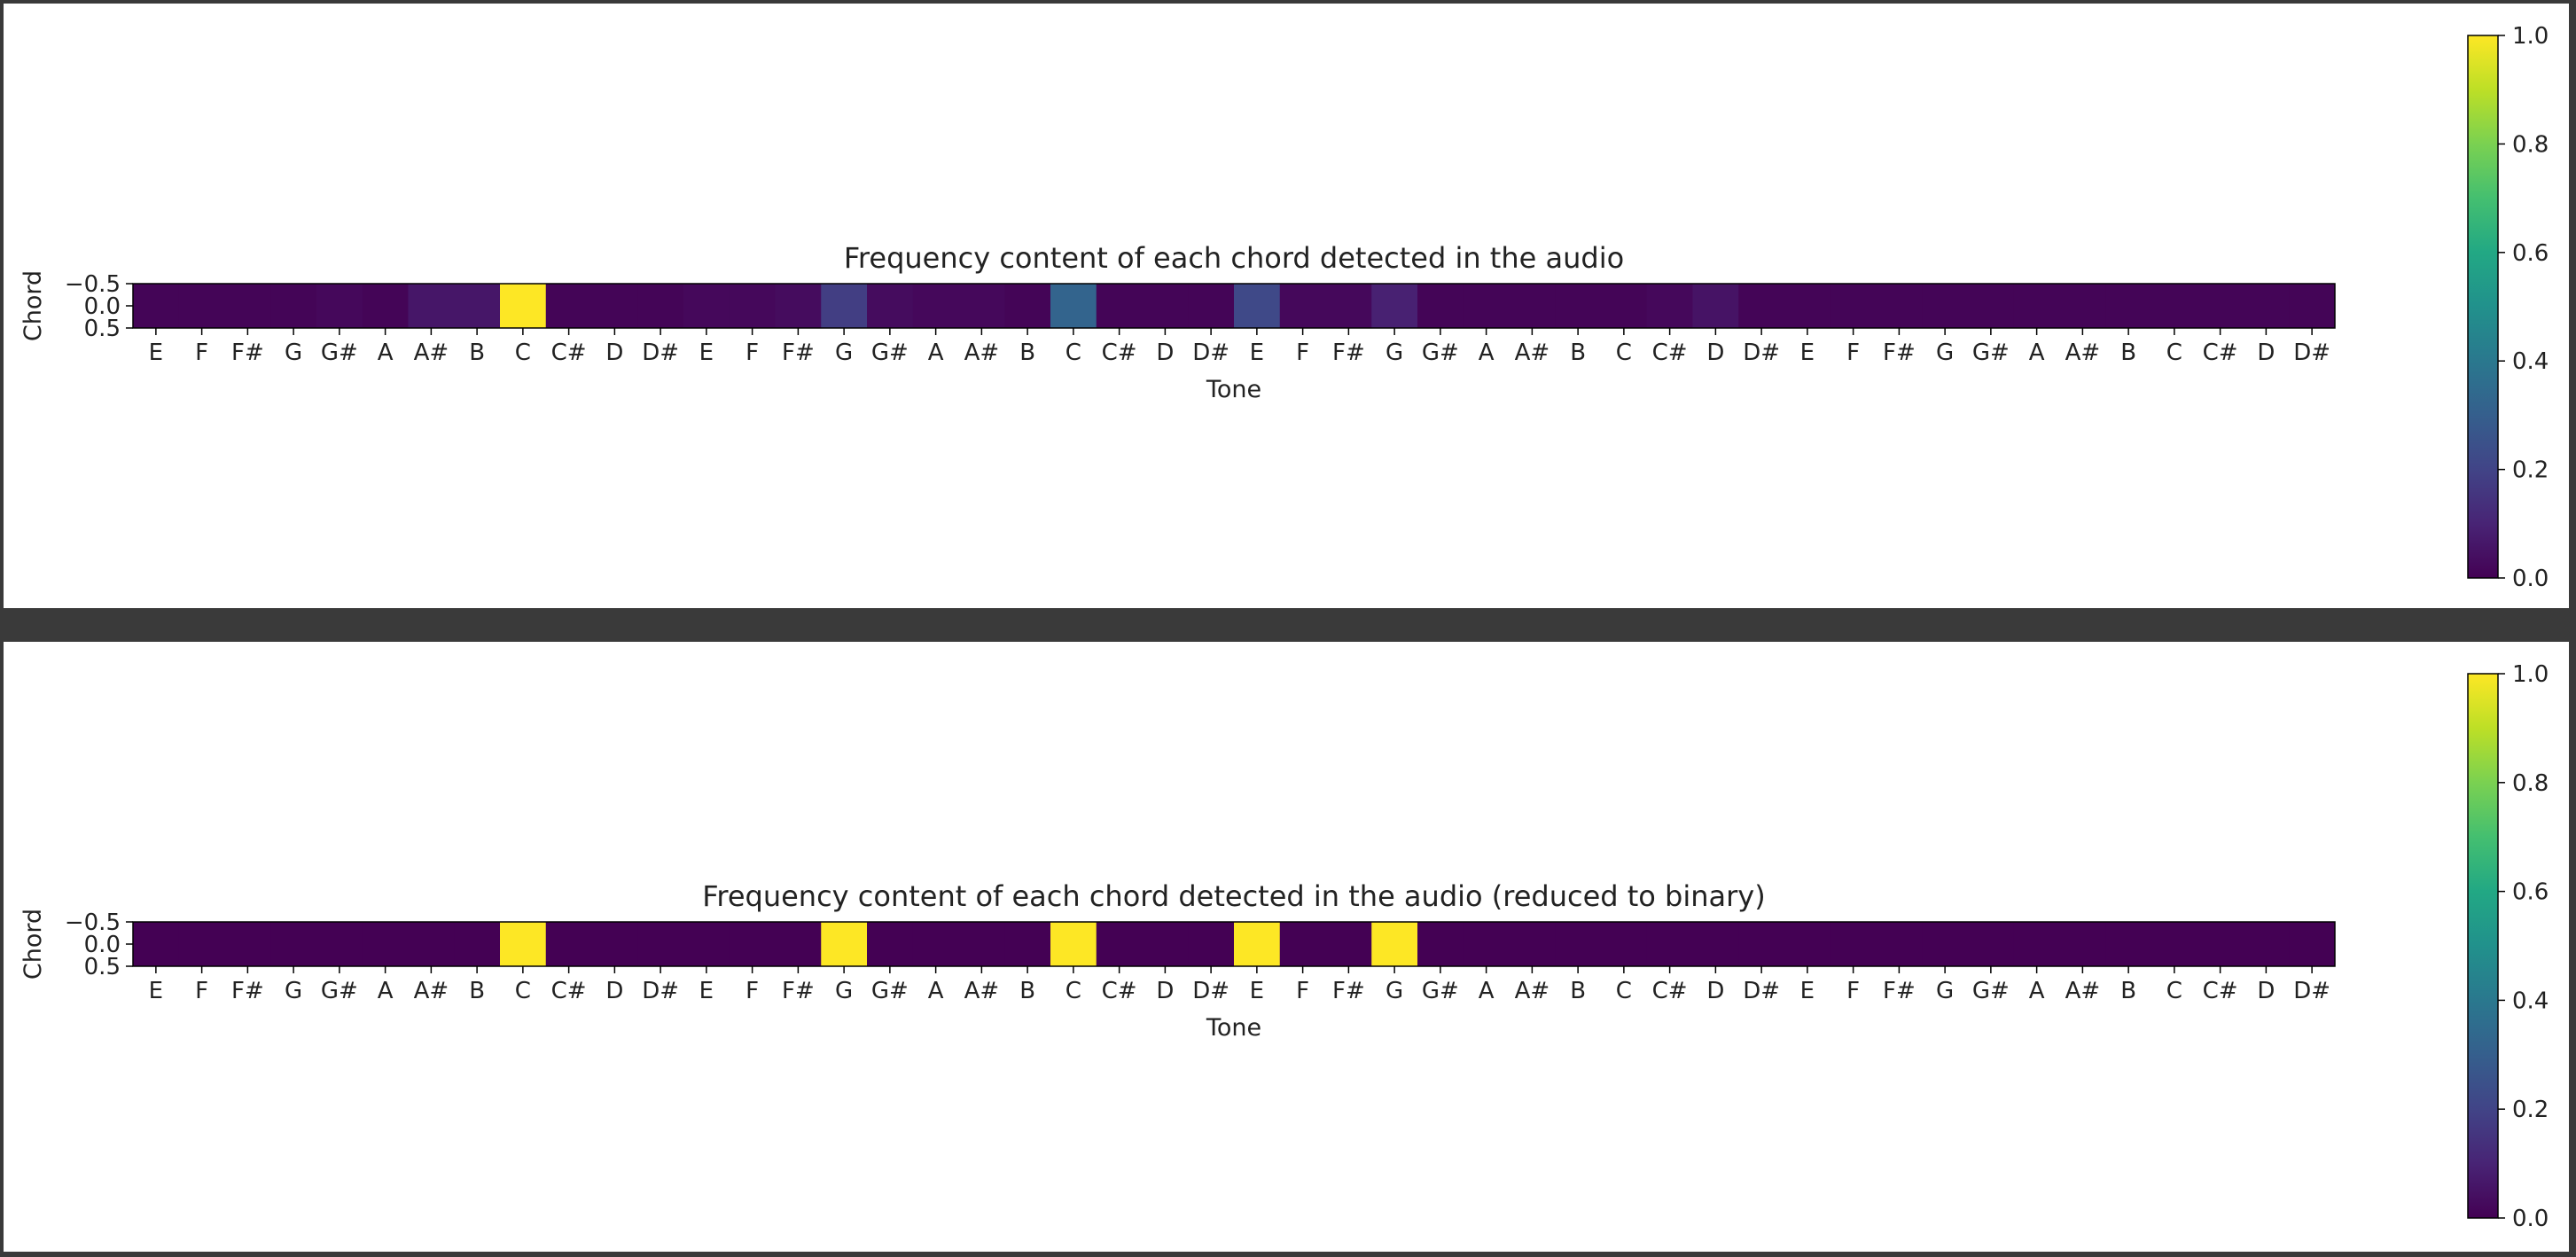 Image resolution: width=2576 pixels, height=1257 pixels. What do you see at coordinates (2530, 471) in the screenshot?
I see `colorbar-tick-label: 0.2` at bounding box center [2530, 471].